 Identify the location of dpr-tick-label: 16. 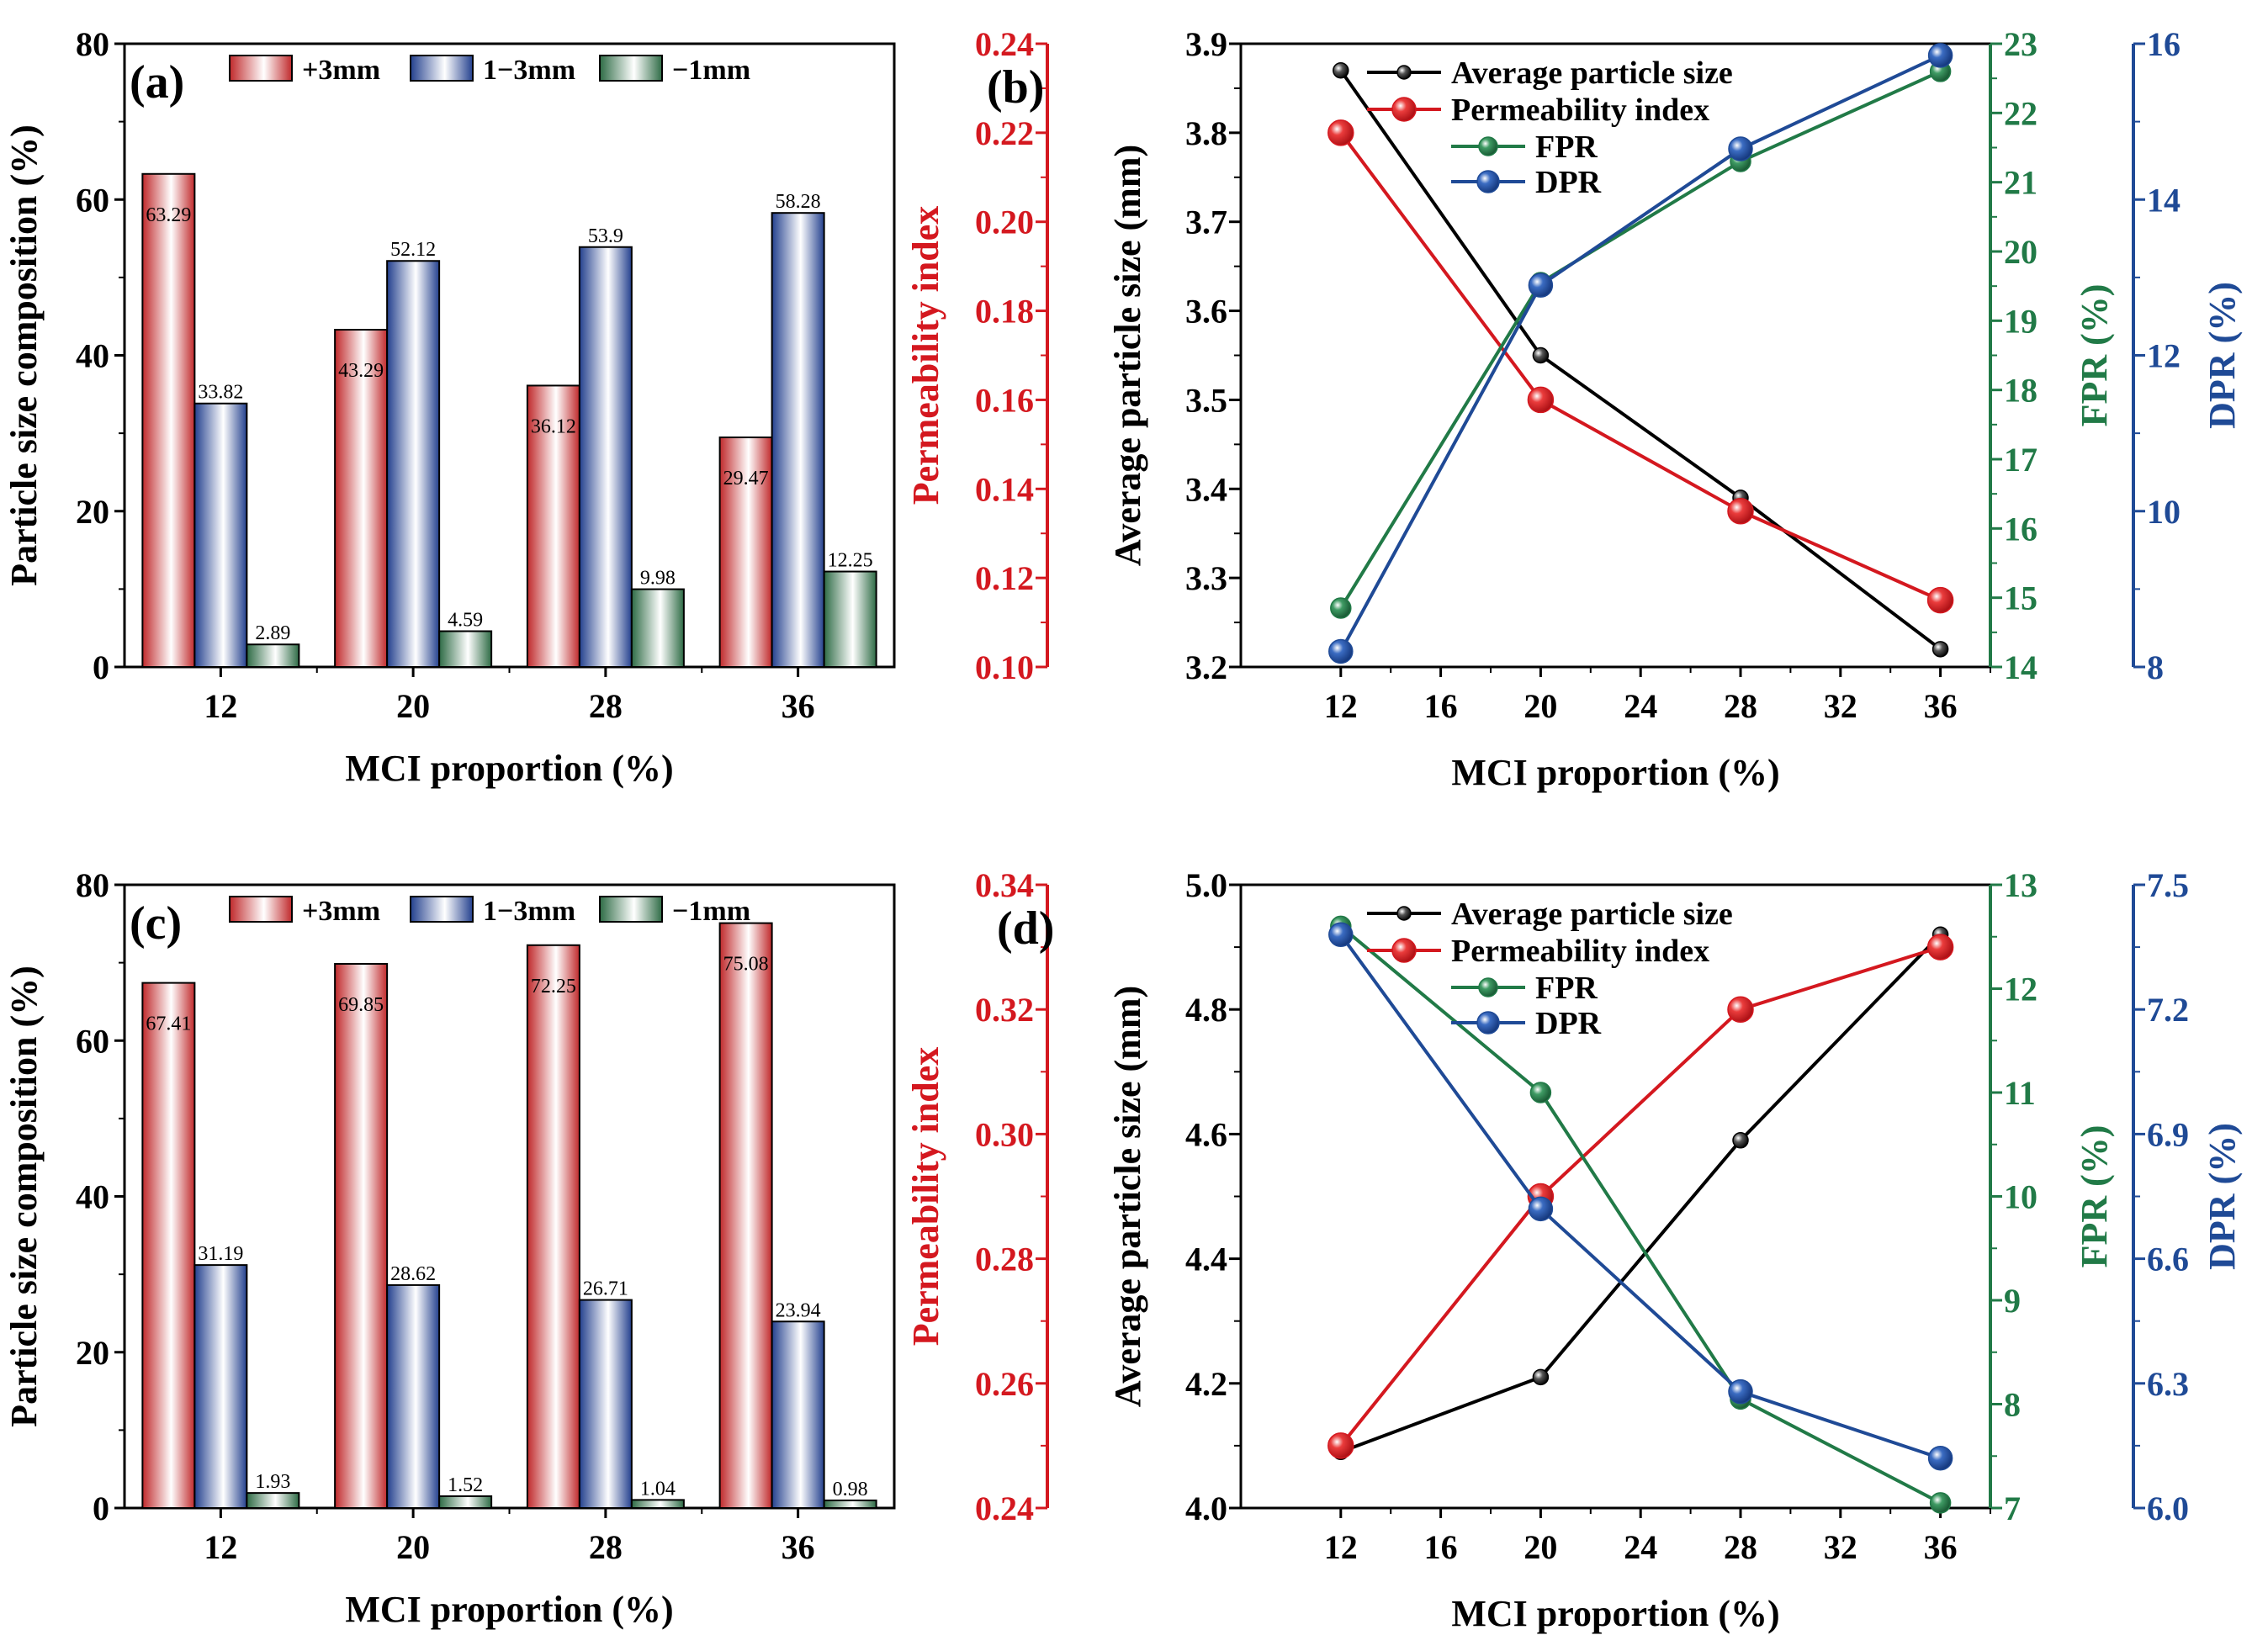
(2164, 44).